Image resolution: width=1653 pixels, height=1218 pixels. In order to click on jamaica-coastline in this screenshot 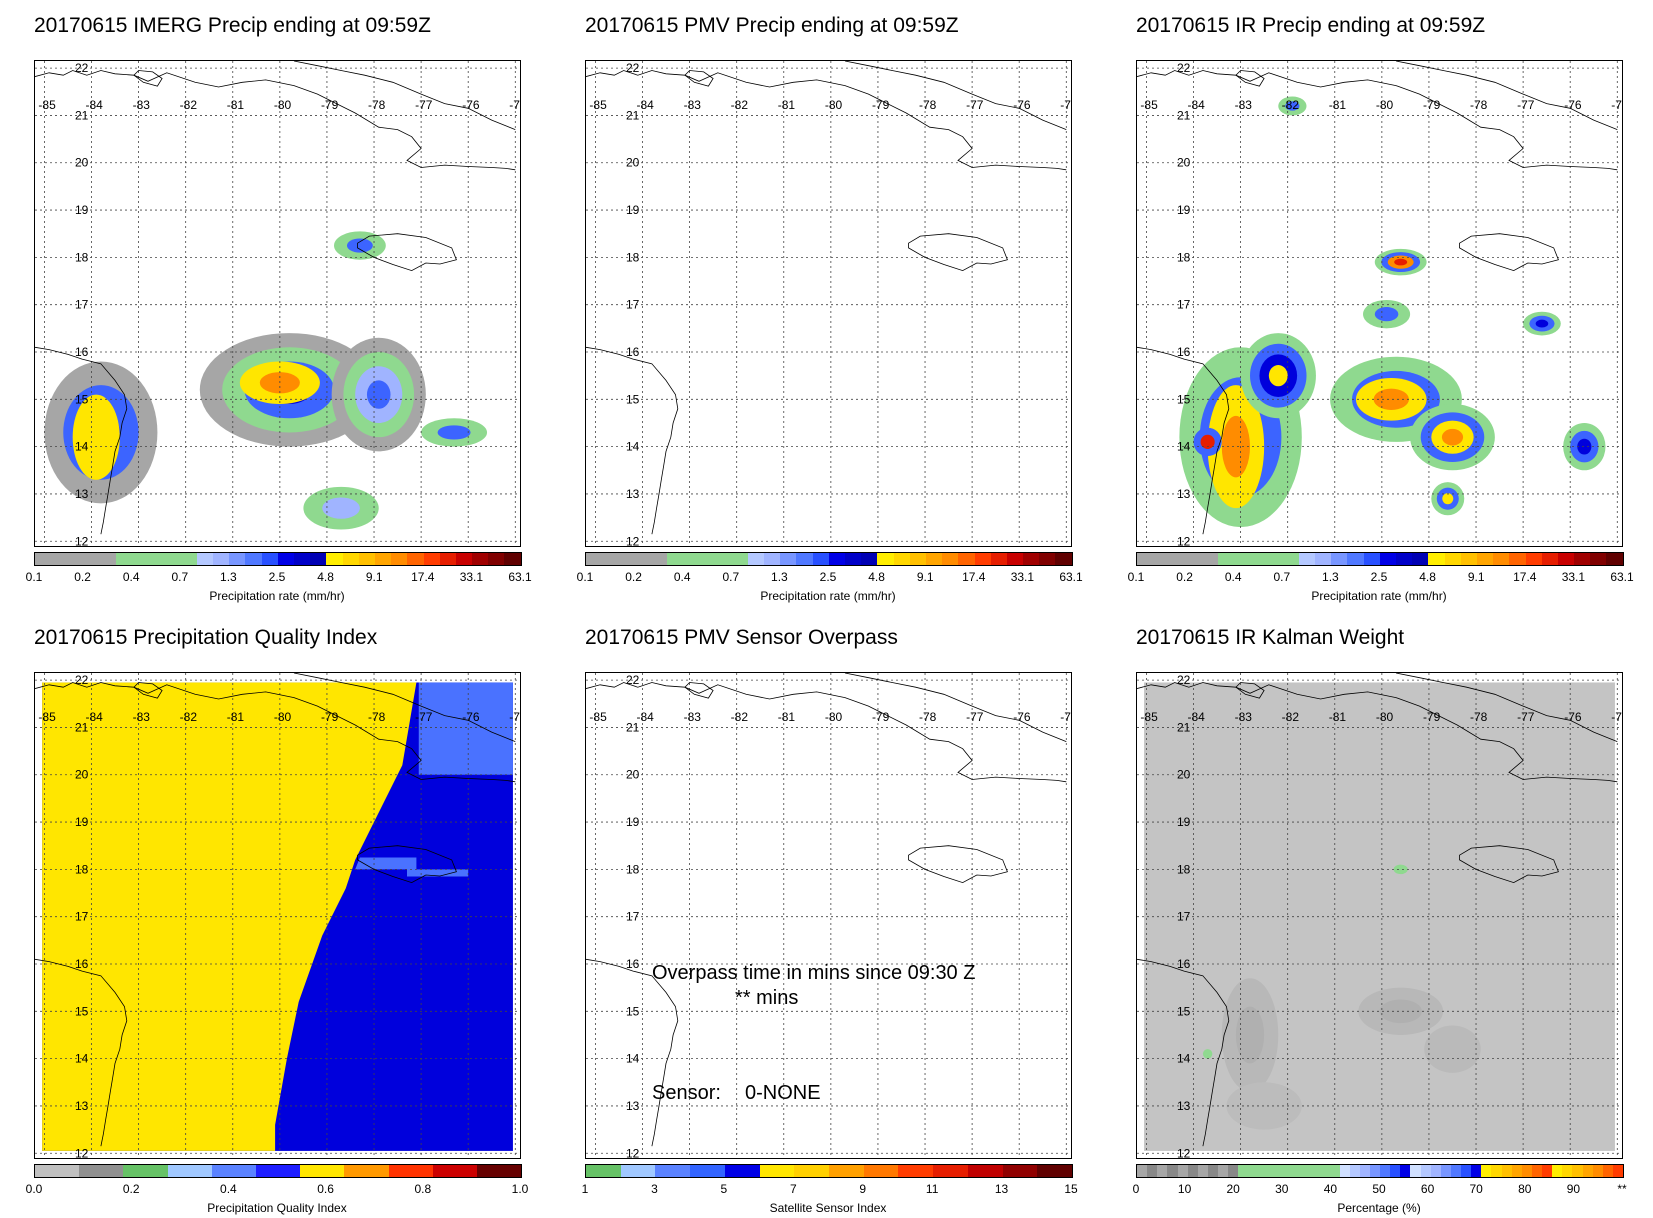, I will do `click(958, 252)`.